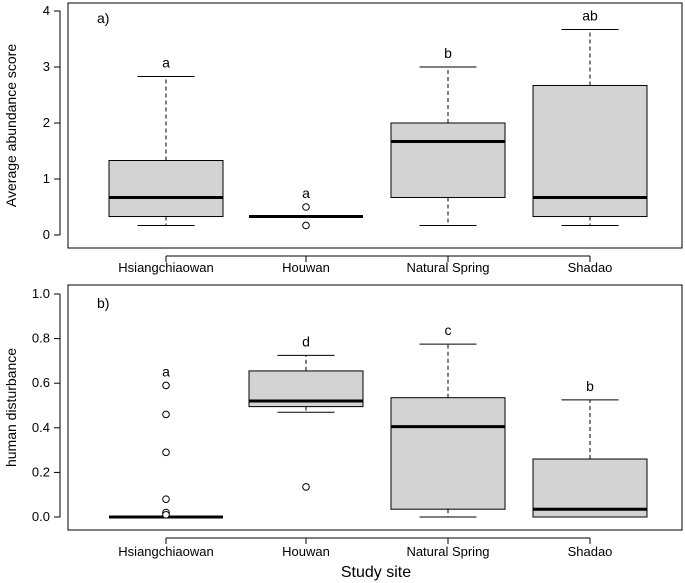  What do you see at coordinates (103, 18) in the screenshot?
I see `panel-label: a)` at bounding box center [103, 18].